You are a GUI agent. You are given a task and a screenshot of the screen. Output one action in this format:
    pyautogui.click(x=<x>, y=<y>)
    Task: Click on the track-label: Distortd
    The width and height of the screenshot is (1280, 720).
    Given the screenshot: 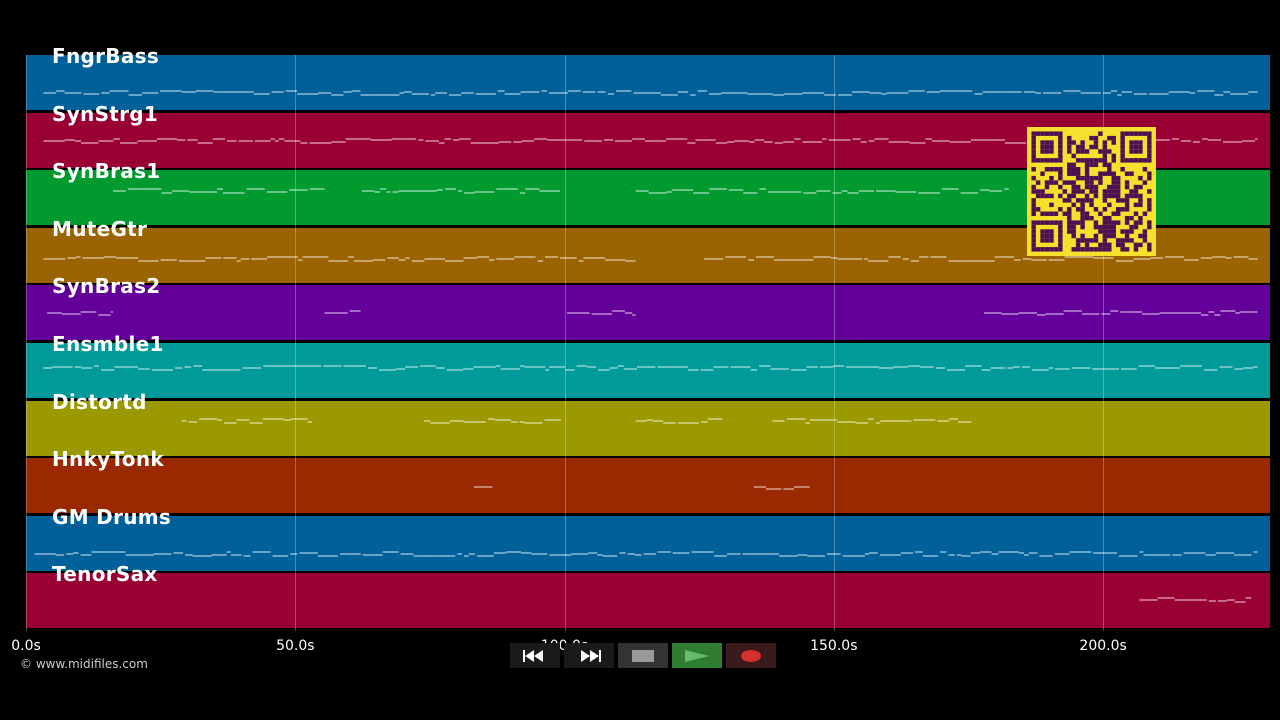 What is the action you would take?
    pyautogui.click(x=99, y=402)
    